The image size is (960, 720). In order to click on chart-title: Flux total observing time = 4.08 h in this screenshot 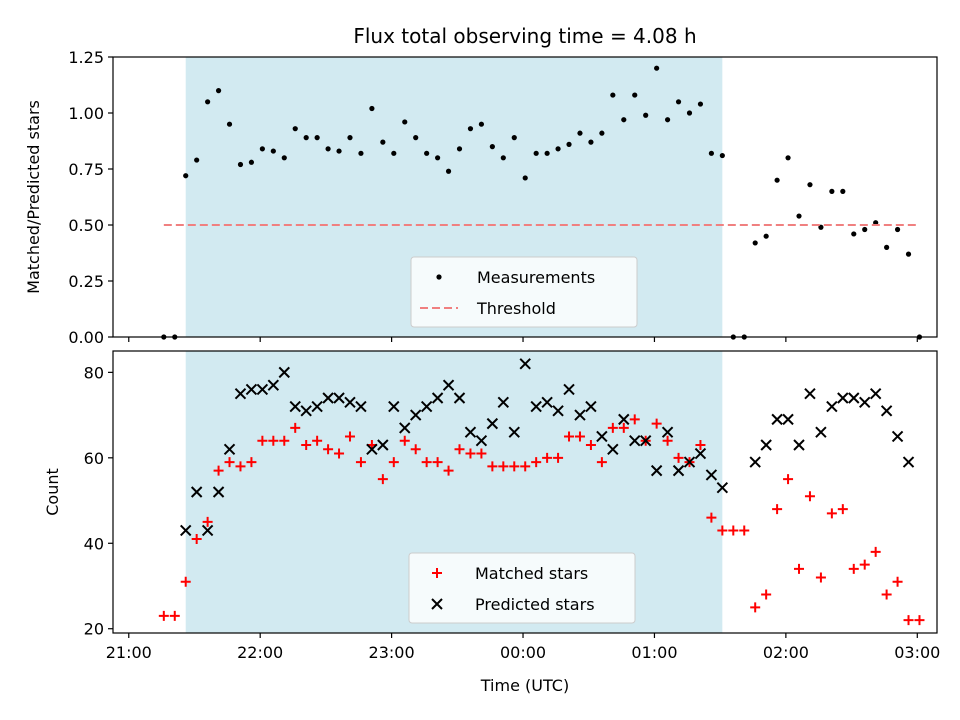, I will do `click(524, 36)`.